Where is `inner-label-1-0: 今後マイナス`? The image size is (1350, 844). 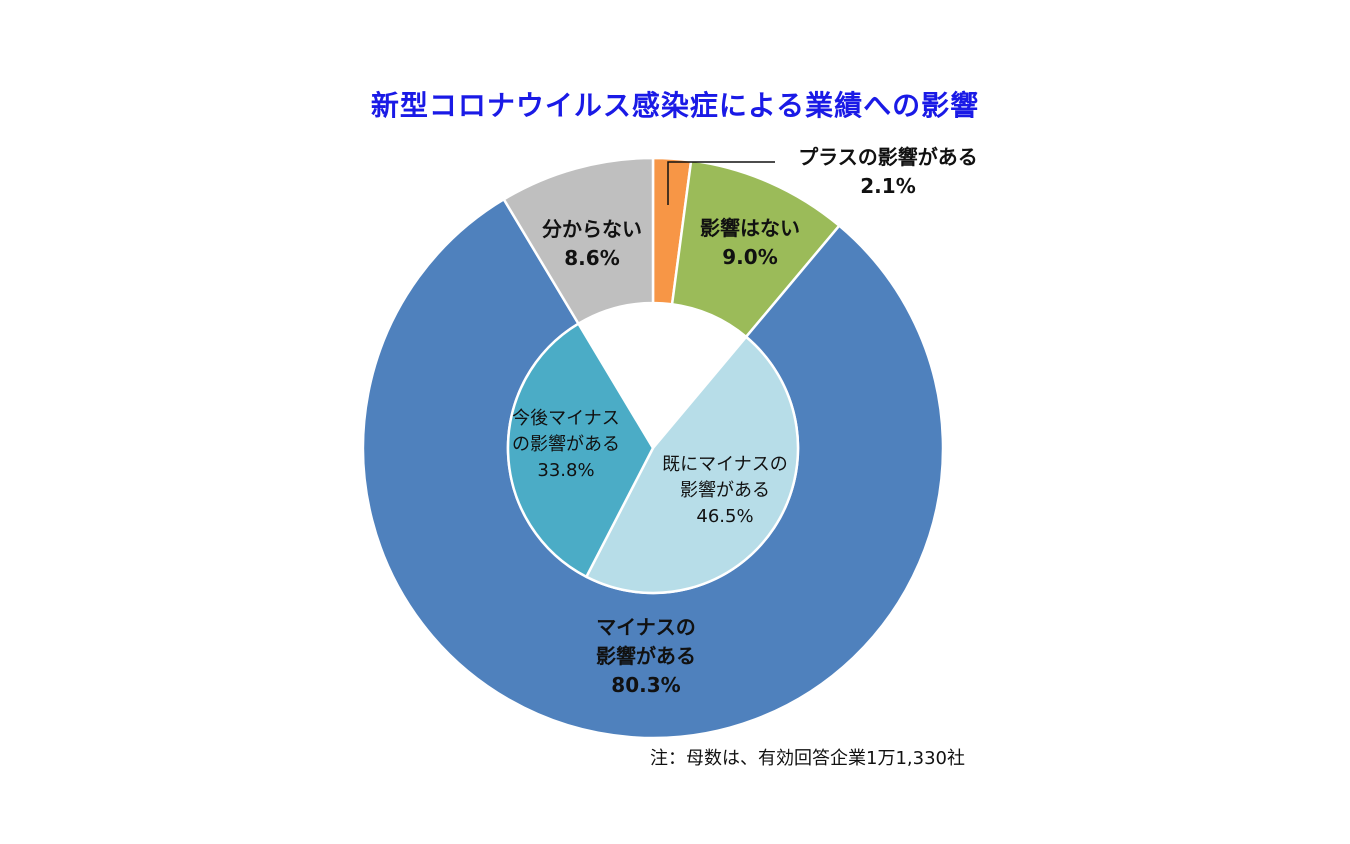 inner-label-1-0: 今後マイナス is located at coordinates (566, 418).